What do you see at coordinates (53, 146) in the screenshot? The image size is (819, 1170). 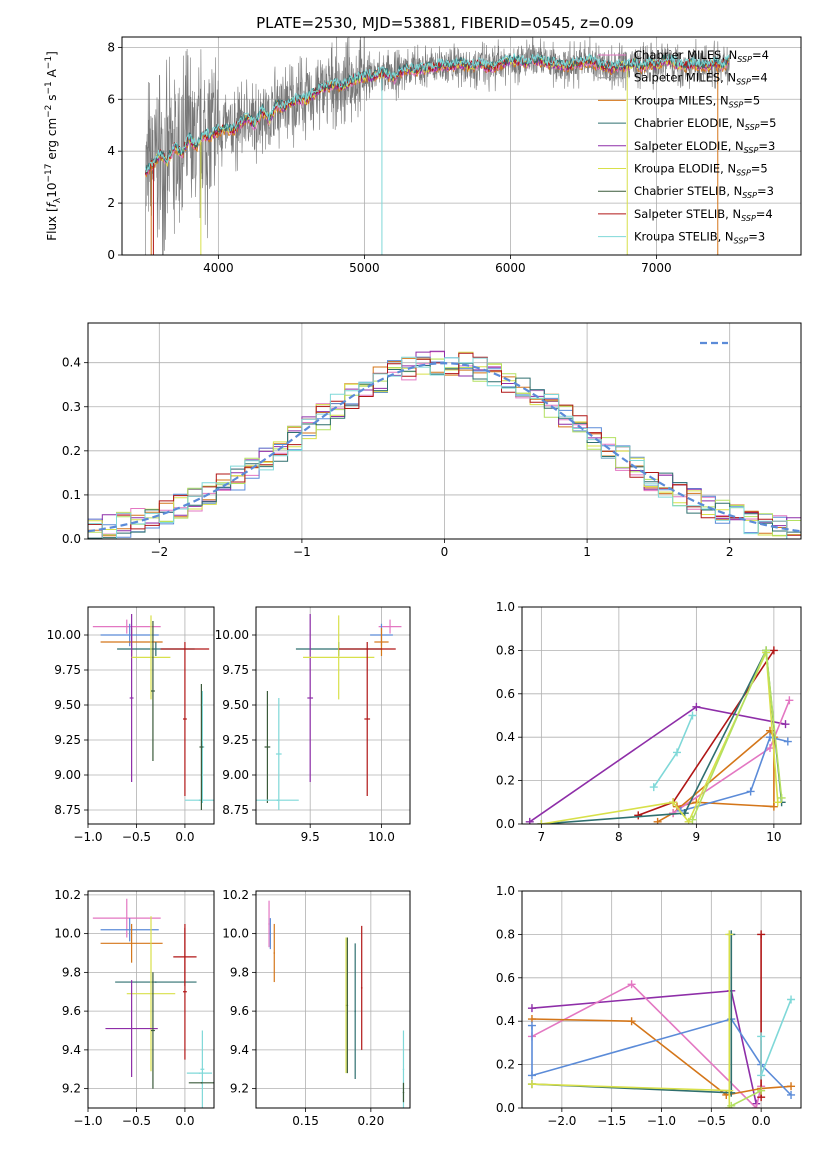 I see `y-axis-label: Flux [fλ10−17 erg cm−2 s−1 A−1]` at bounding box center [53, 146].